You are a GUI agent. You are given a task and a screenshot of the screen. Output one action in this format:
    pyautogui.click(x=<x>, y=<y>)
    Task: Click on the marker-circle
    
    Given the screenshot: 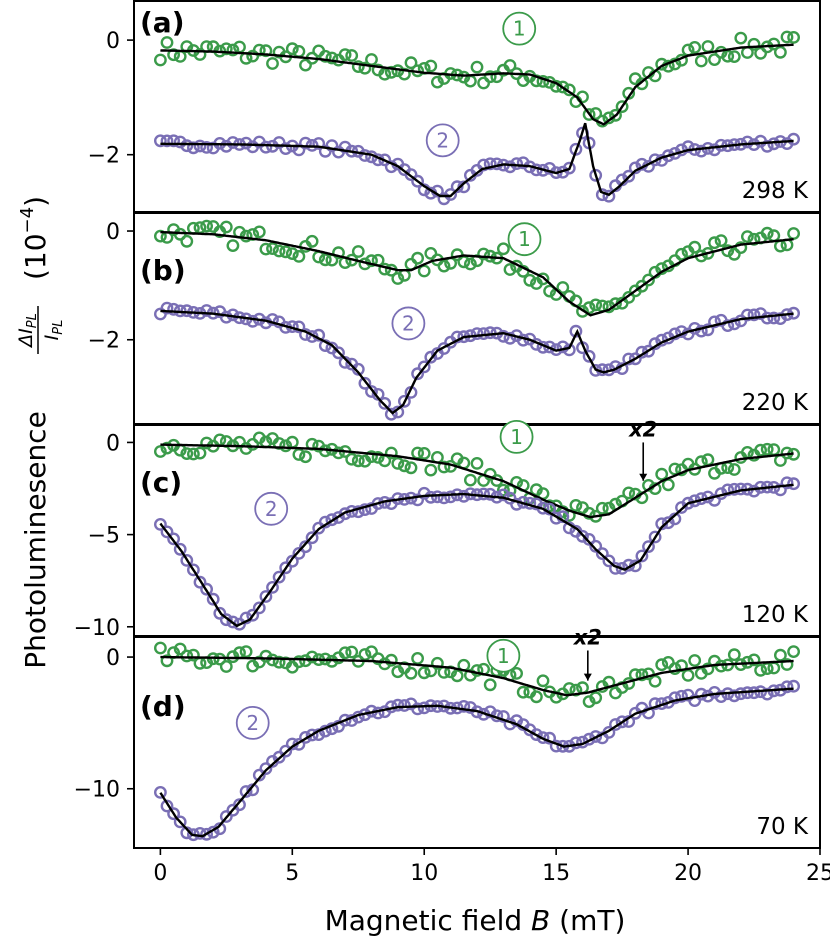 What is the action you would take?
    pyautogui.click(x=271, y=508)
    